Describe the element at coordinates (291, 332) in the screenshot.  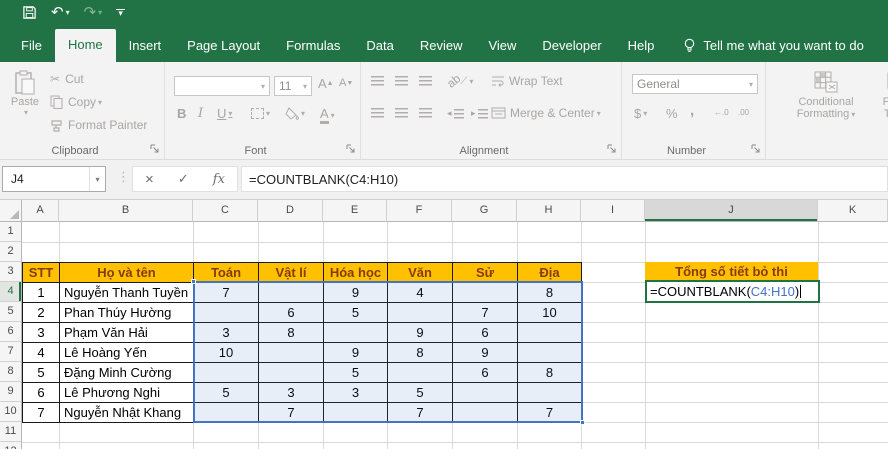
I see `cell-D6: 8` at that location.